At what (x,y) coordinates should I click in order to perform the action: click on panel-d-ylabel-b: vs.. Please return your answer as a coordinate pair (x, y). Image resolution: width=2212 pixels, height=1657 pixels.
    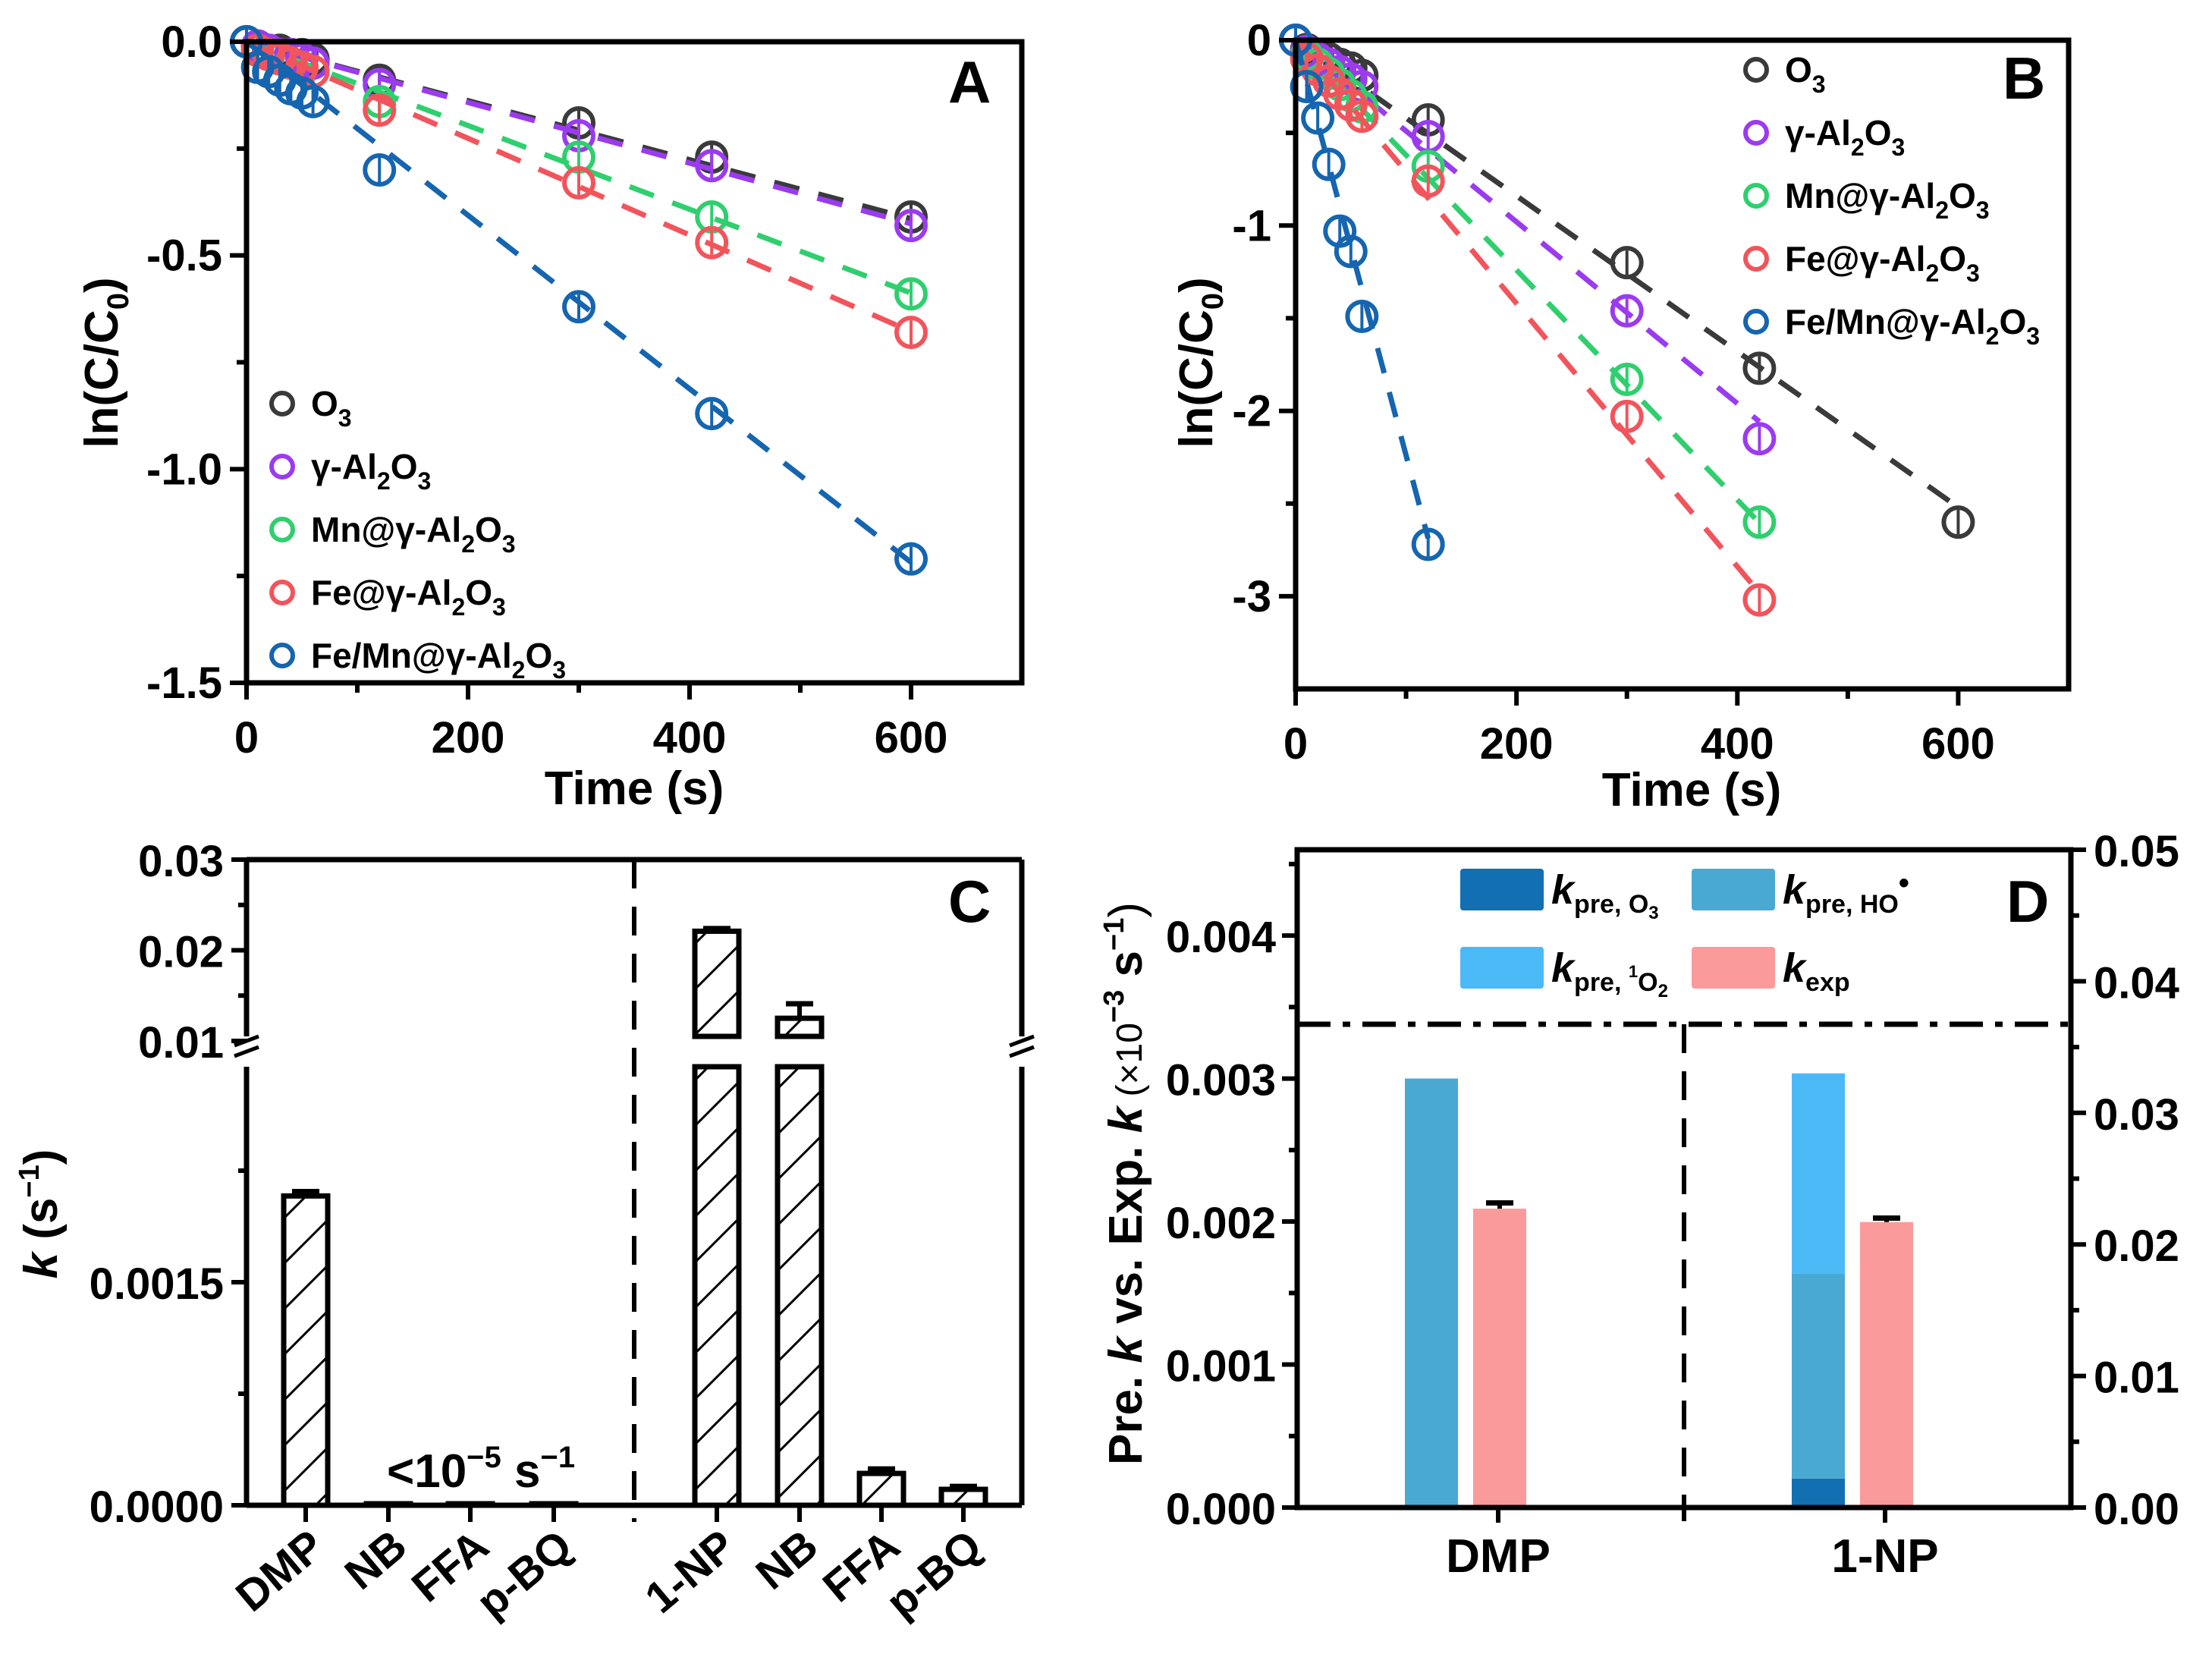
    Looking at the image, I should click on (1126, 1291).